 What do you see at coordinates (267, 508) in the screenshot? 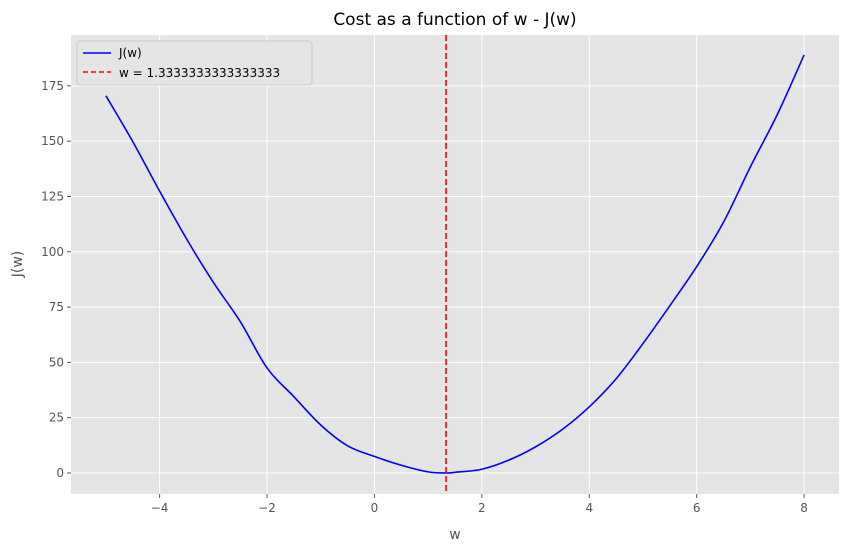
I see `x-tick-label: −2` at bounding box center [267, 508].